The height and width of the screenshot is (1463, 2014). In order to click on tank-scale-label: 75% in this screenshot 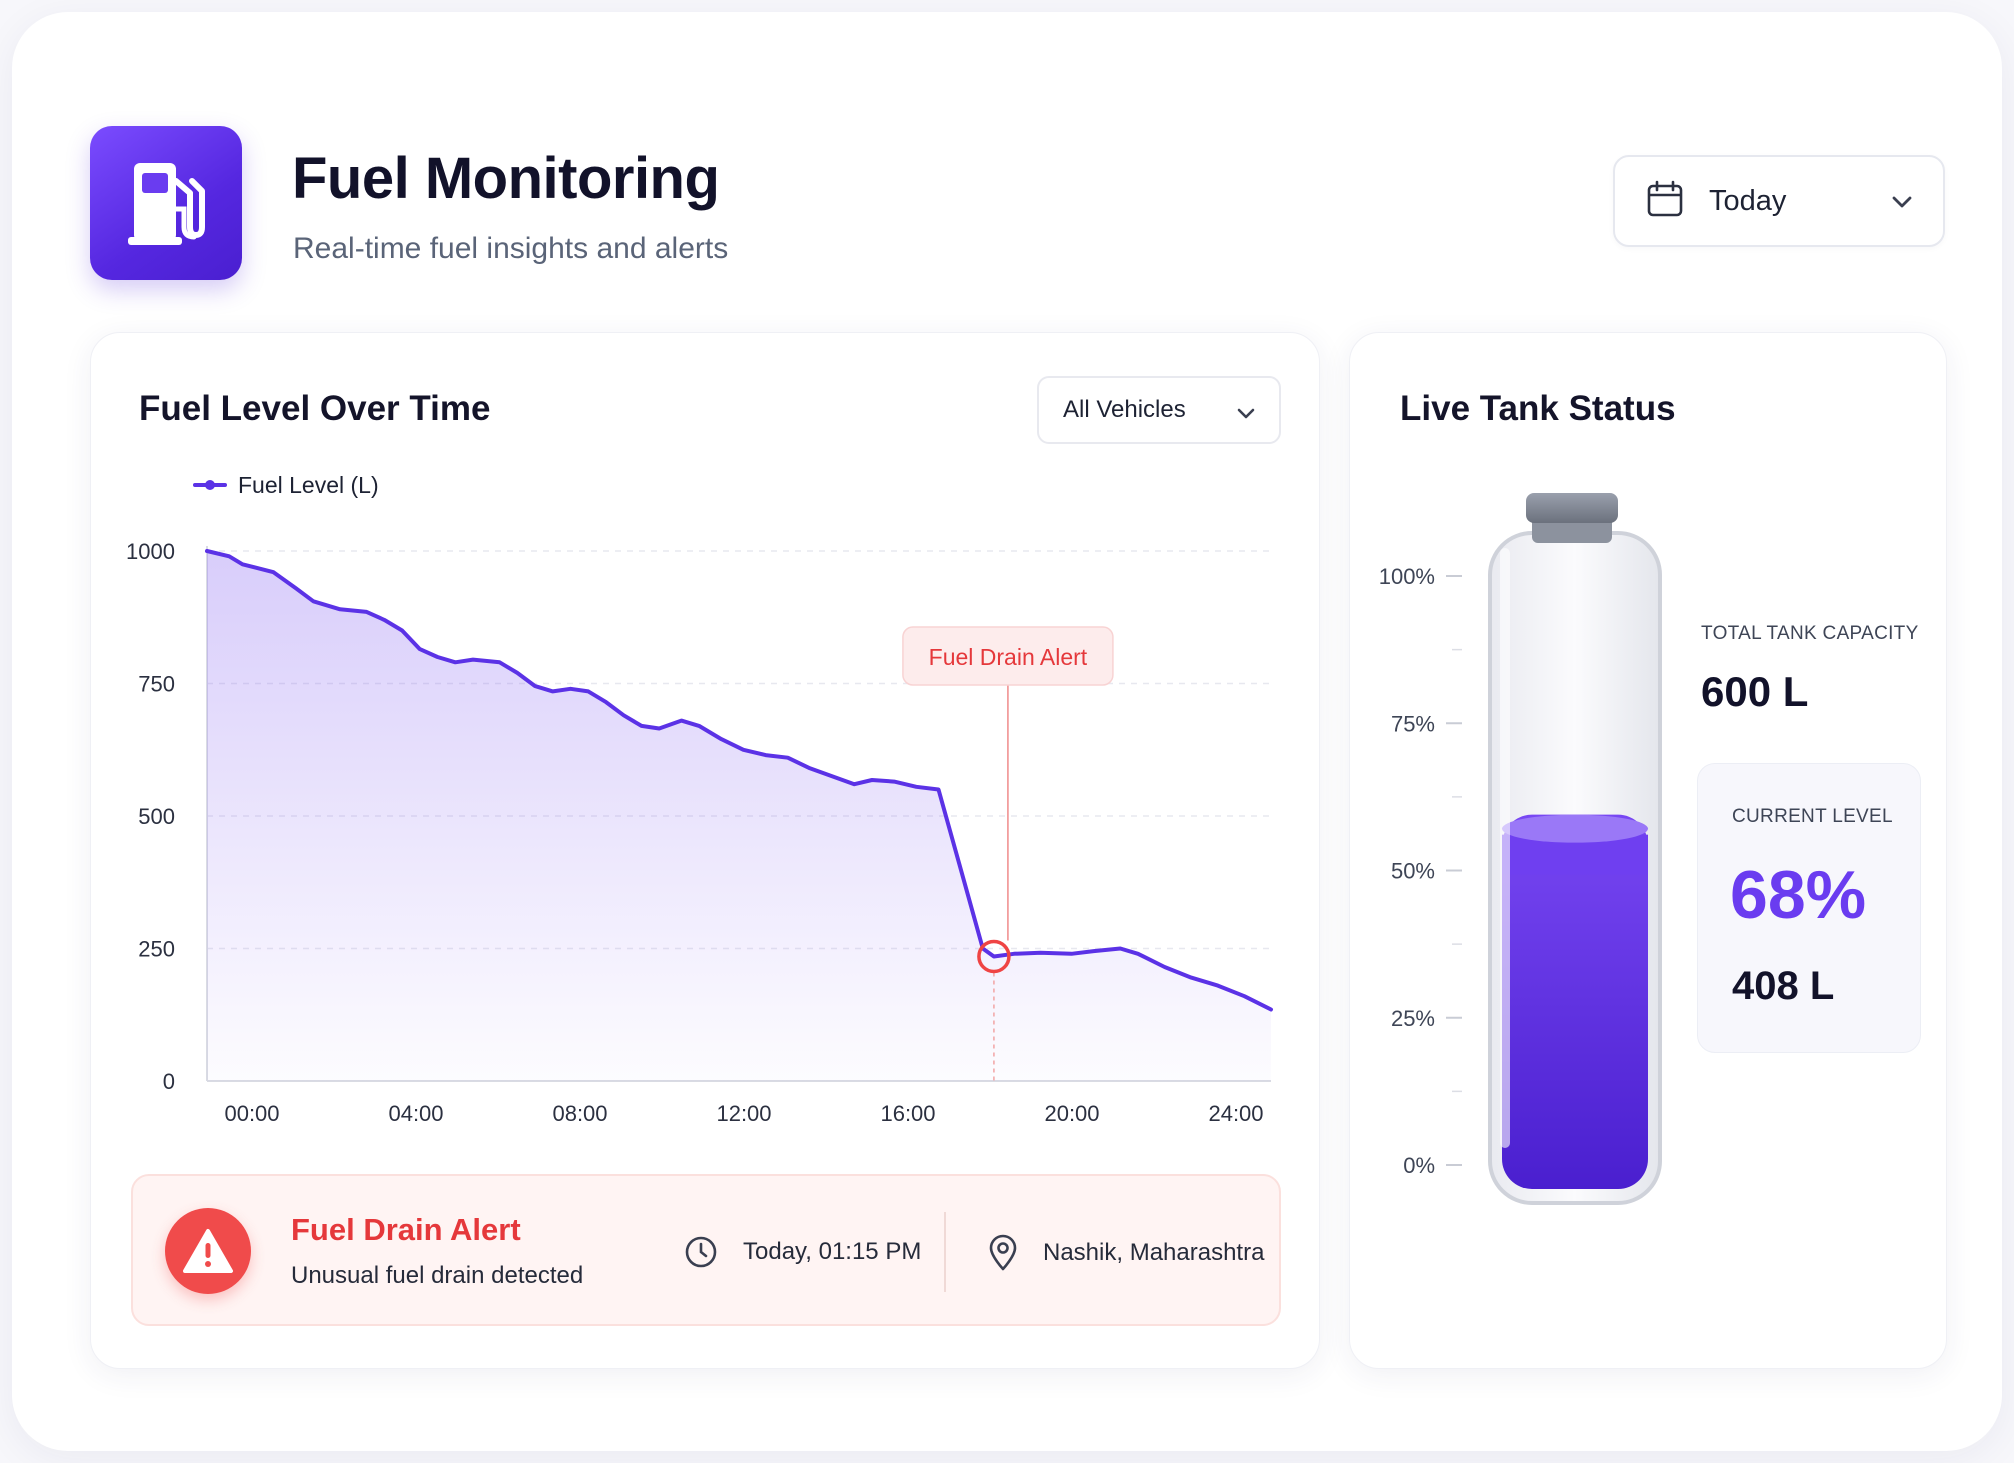, I will do `click(1413, 723)`.